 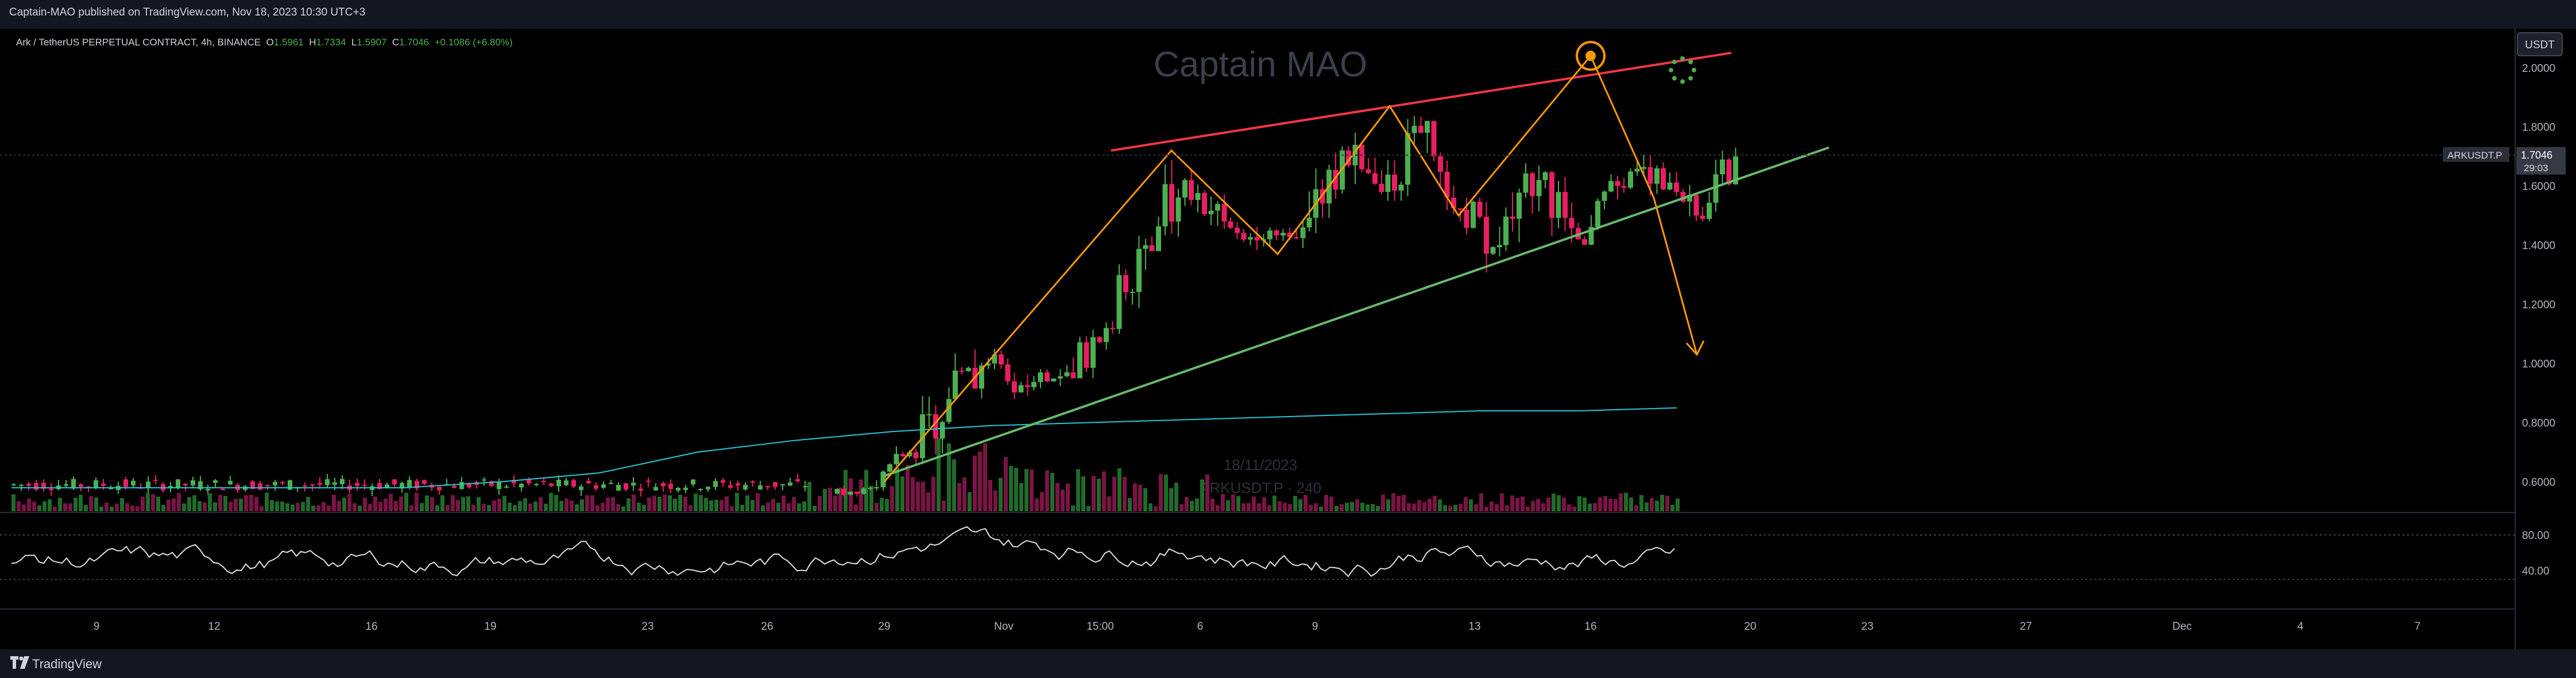 What do you see at coordinates (1867, 627) in the screenshot?
I see `time-tick-label: 23` at bounding box center [1867, 627].